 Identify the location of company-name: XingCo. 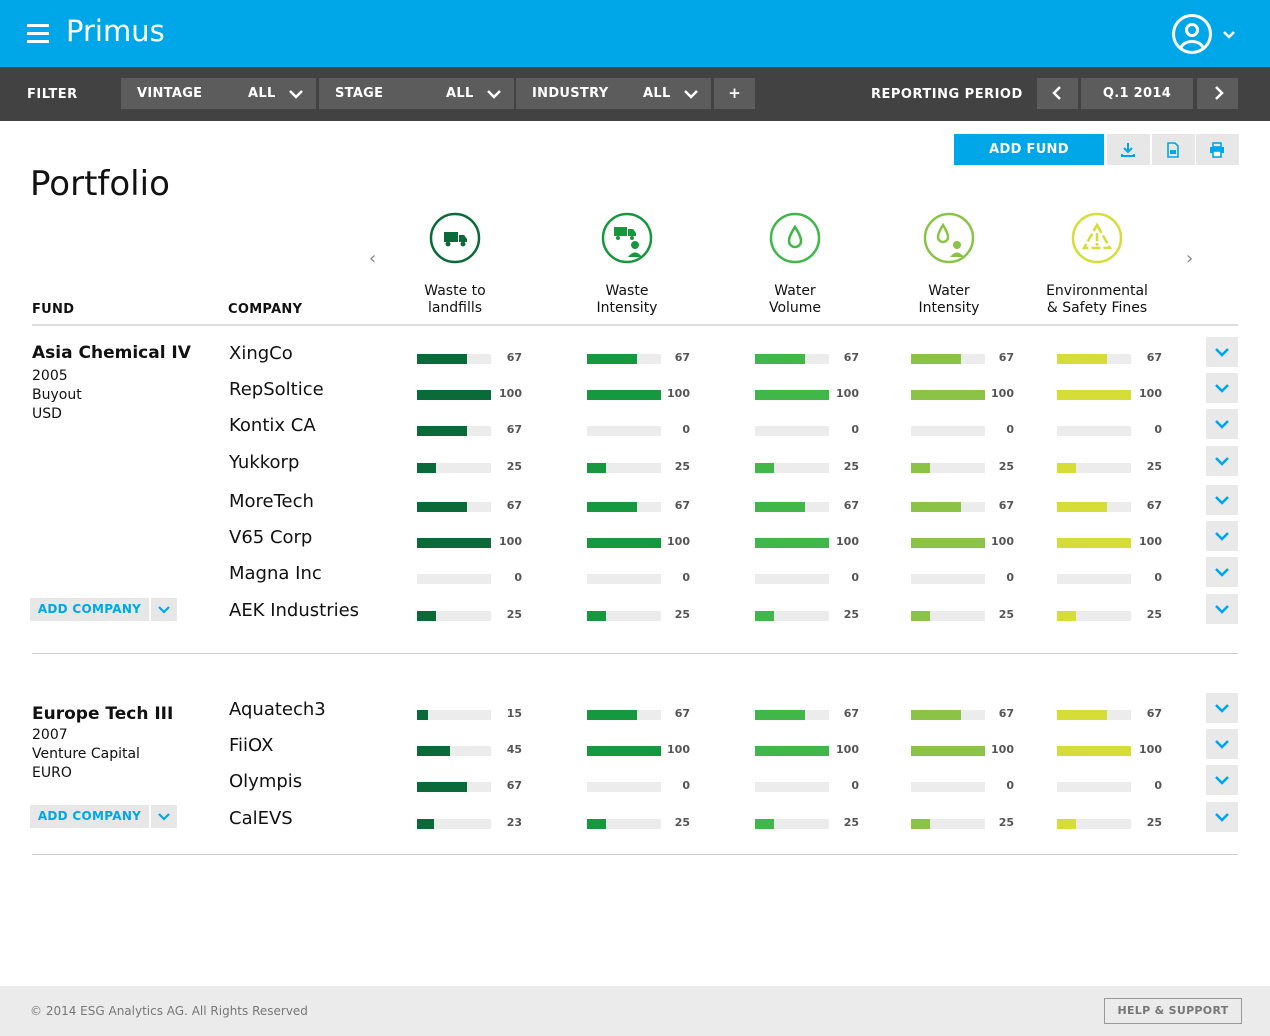
(261, 353).